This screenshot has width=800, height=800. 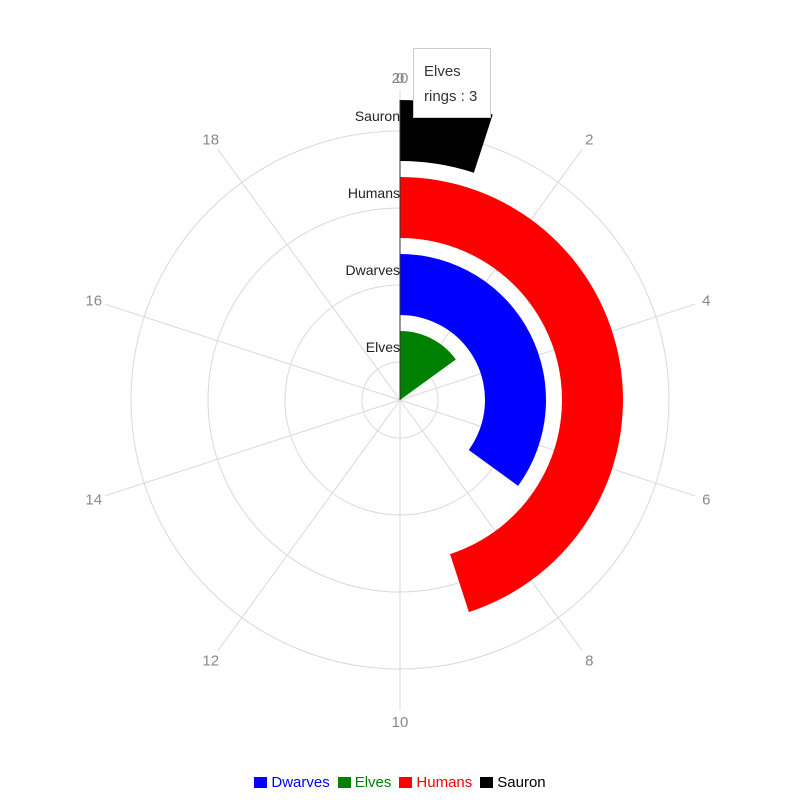 I want to click on legend-item-sauron: Sauron, so click(x=513, y=782).